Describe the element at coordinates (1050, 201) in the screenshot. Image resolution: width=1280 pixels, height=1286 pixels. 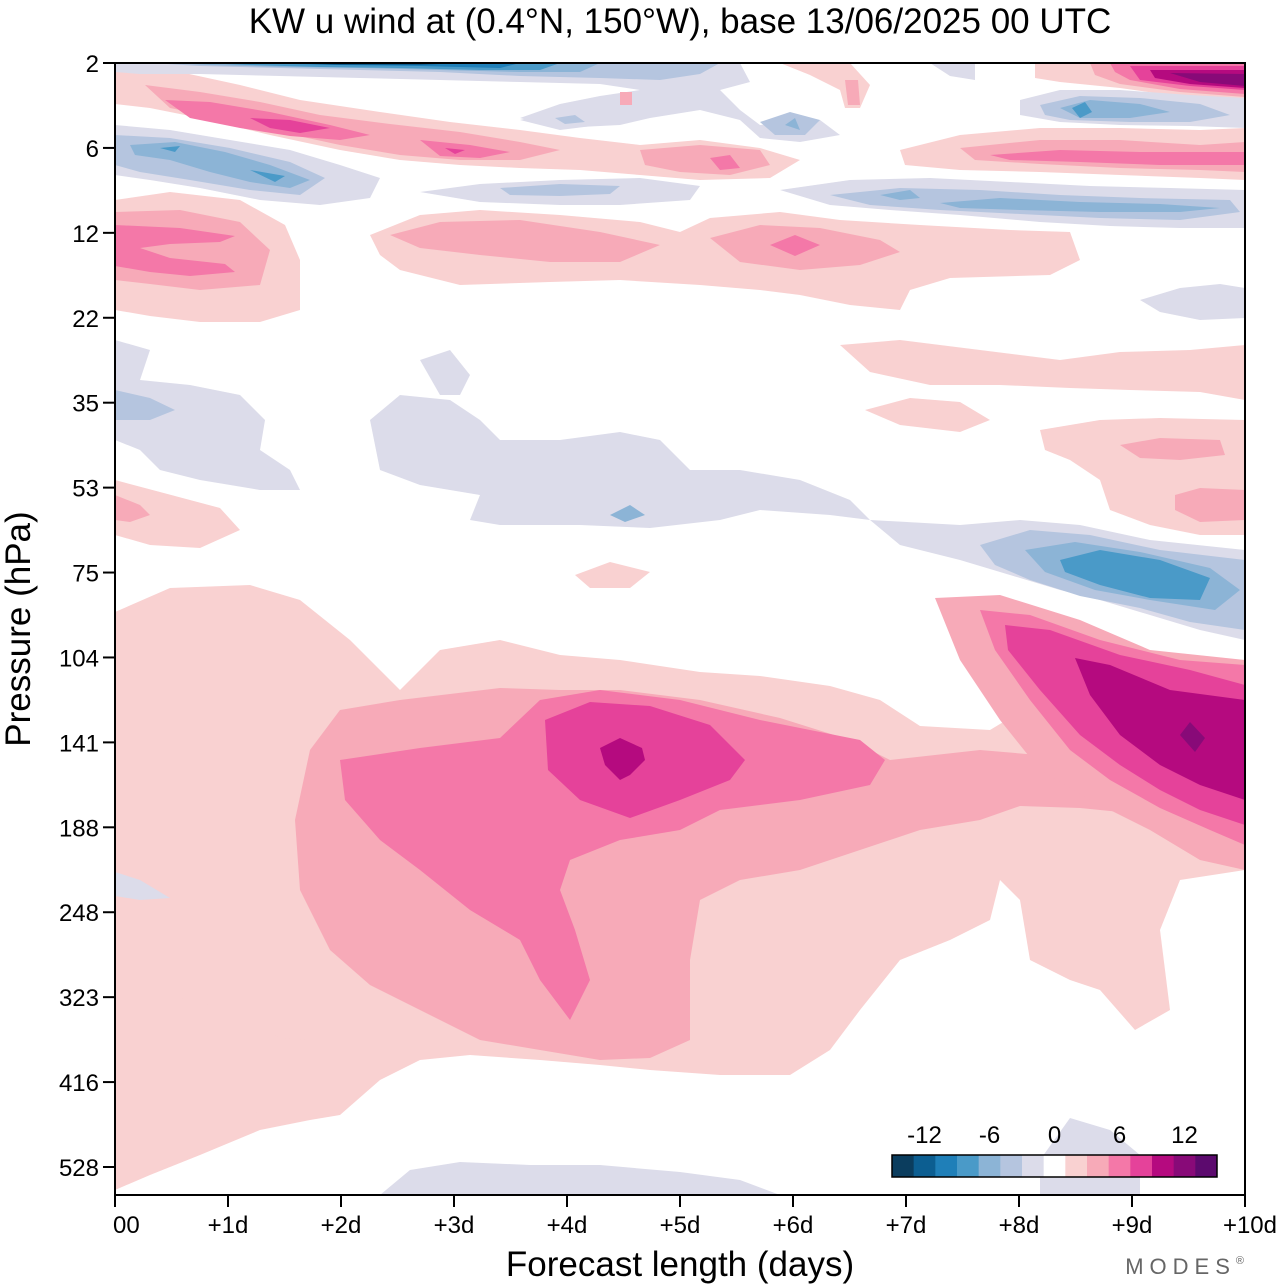
I see `contour-easterly-6-9r` at that location.